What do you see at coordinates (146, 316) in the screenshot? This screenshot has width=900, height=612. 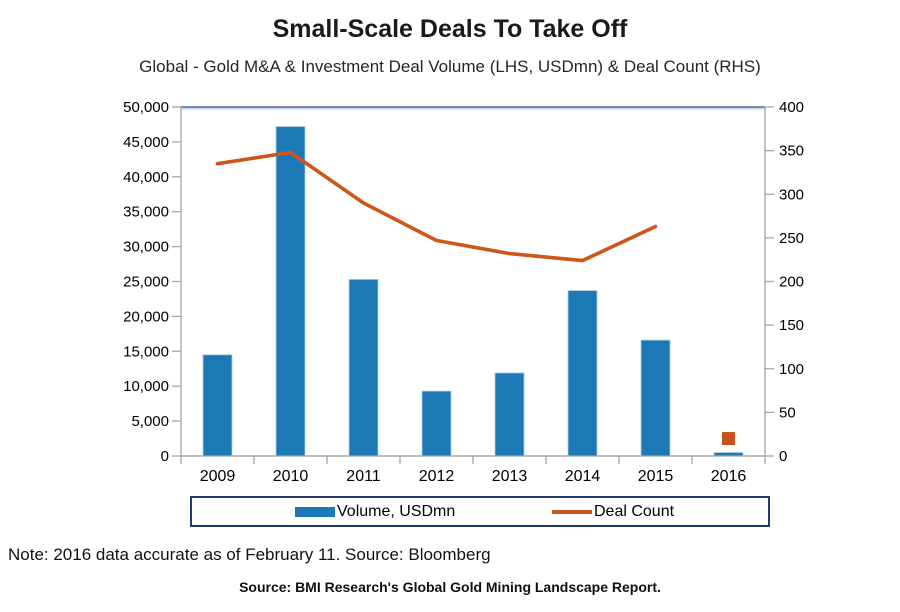 I see `left-axis-tick-label: 20,000` at bounding box center [146, 316].